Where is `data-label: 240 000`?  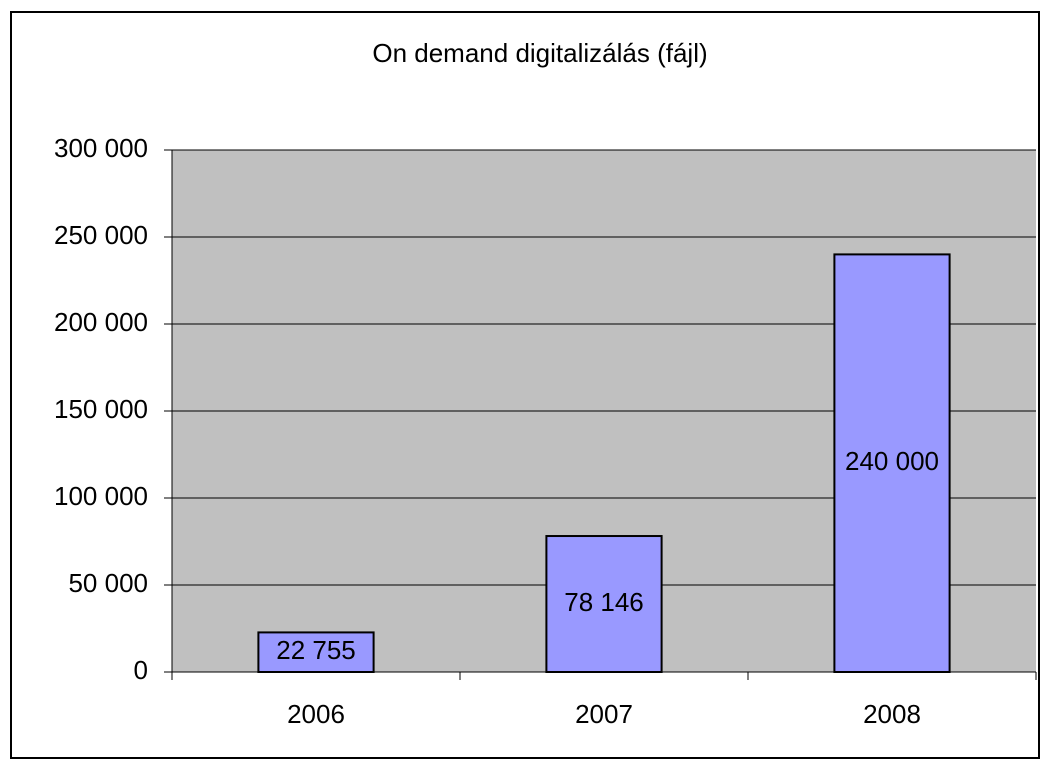
data-label: 240 000 is located at coordinates (892, 461).